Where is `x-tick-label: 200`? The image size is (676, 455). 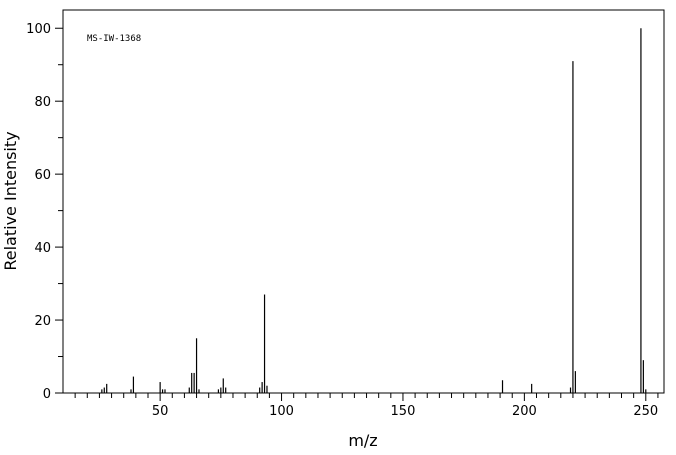
x-tick-label: 200 is located at coordinates (524, 411).